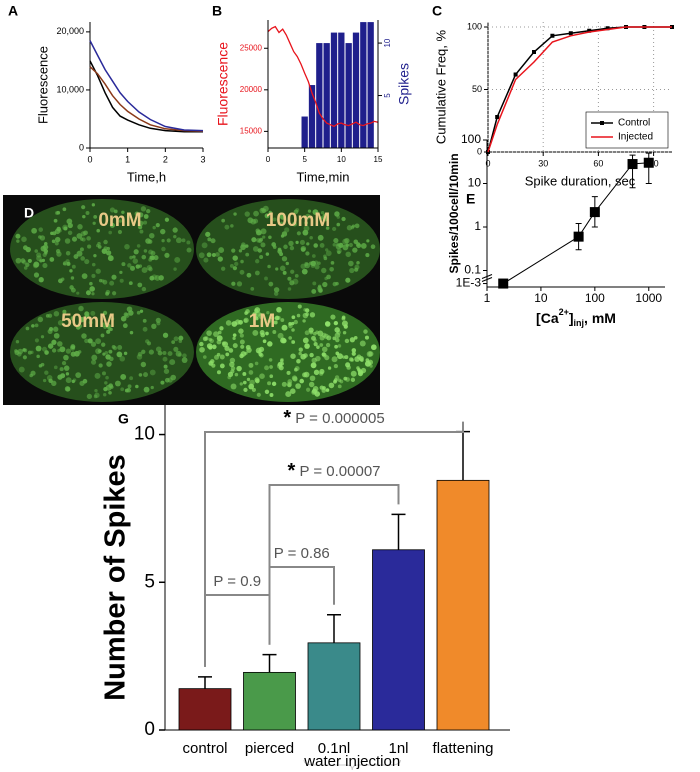 The height and width of the screenshot is (772, 700). What do you see at coordinates (251, 130) in the screenshot?
I see `y-tick-label: 15000` at bounding box center [251, 130].